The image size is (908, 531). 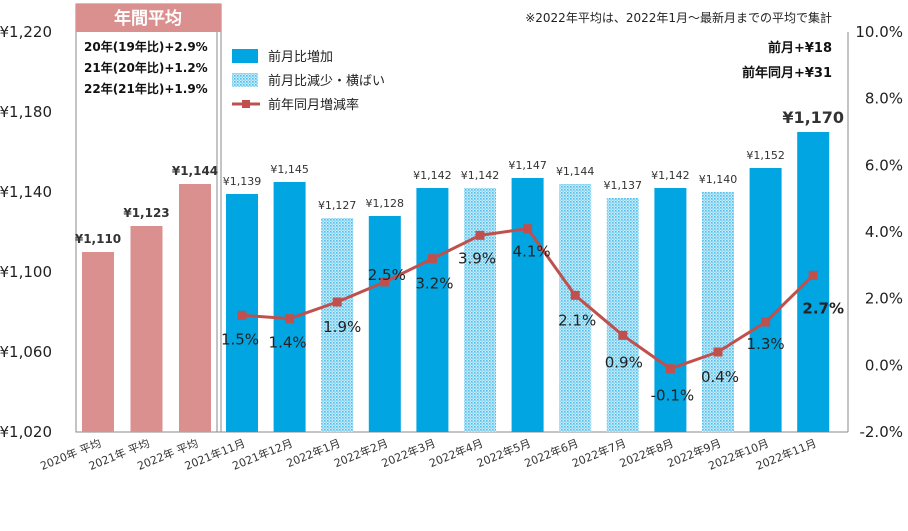 I want to click on bar-value-label: ¥1,127, so click(x=337, y=205).